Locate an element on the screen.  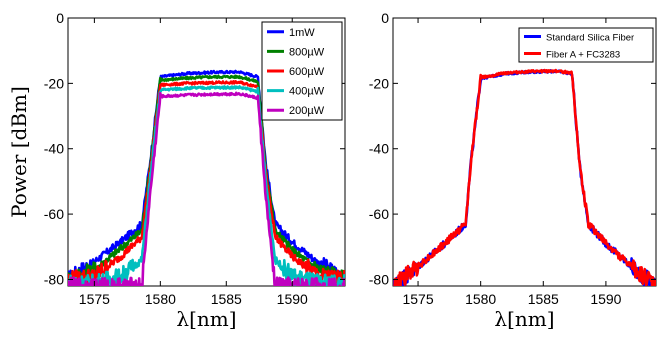
y-axis-label: Power [dBm] is located at coordinates (19, 152).